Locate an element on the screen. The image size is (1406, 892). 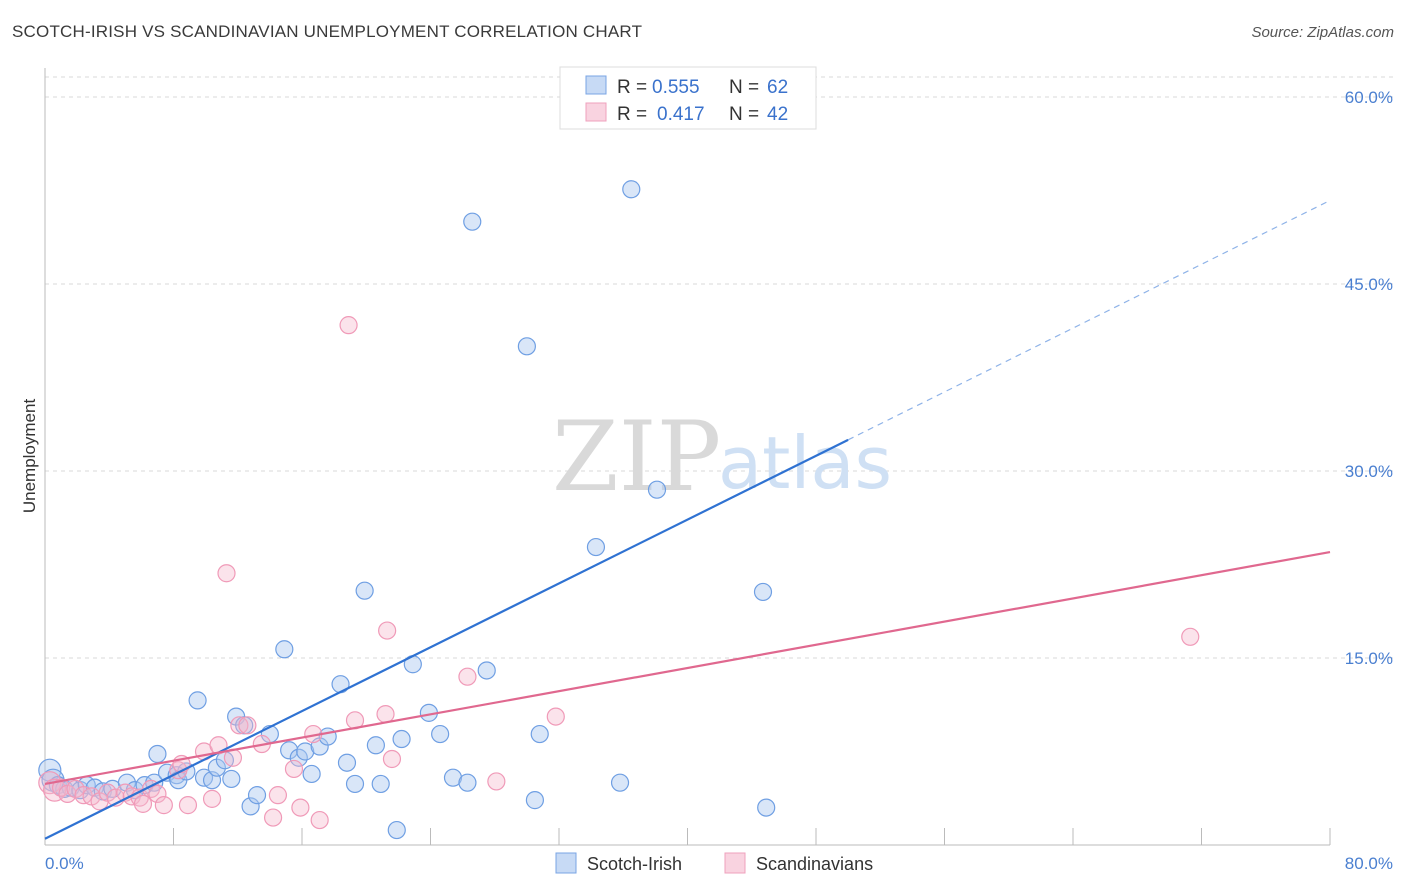
legend-n-value-2: 42 is located at coordinates (777, 114).